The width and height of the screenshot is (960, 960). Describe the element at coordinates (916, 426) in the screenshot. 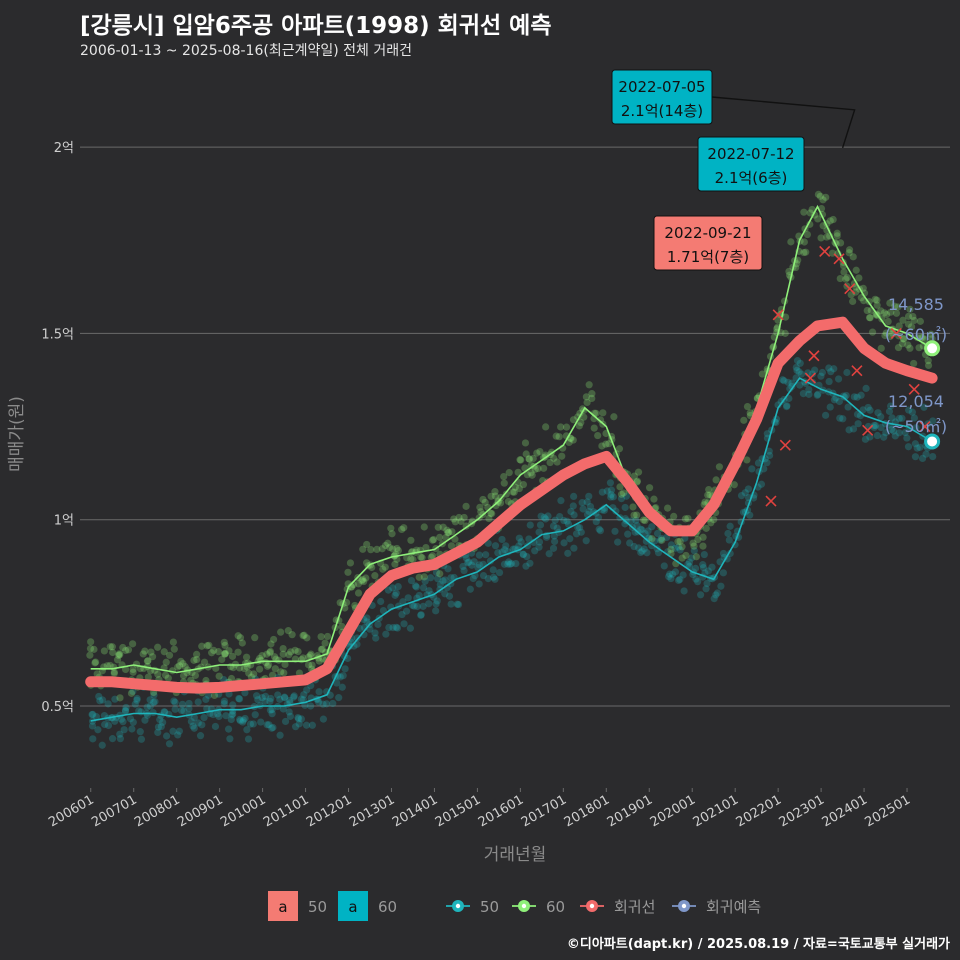

I see `end-label-size: (~50㎡)` at that location.